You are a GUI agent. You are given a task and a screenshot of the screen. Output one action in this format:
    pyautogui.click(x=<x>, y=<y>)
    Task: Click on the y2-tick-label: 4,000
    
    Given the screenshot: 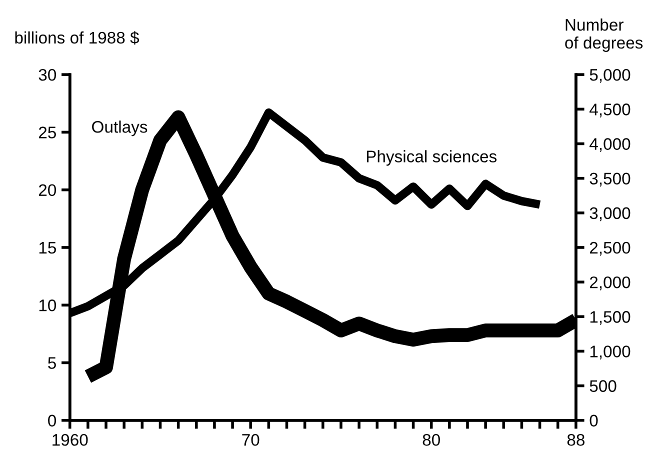 What is the action you would take?
    pyautogui.click(x=610, y=145)
    